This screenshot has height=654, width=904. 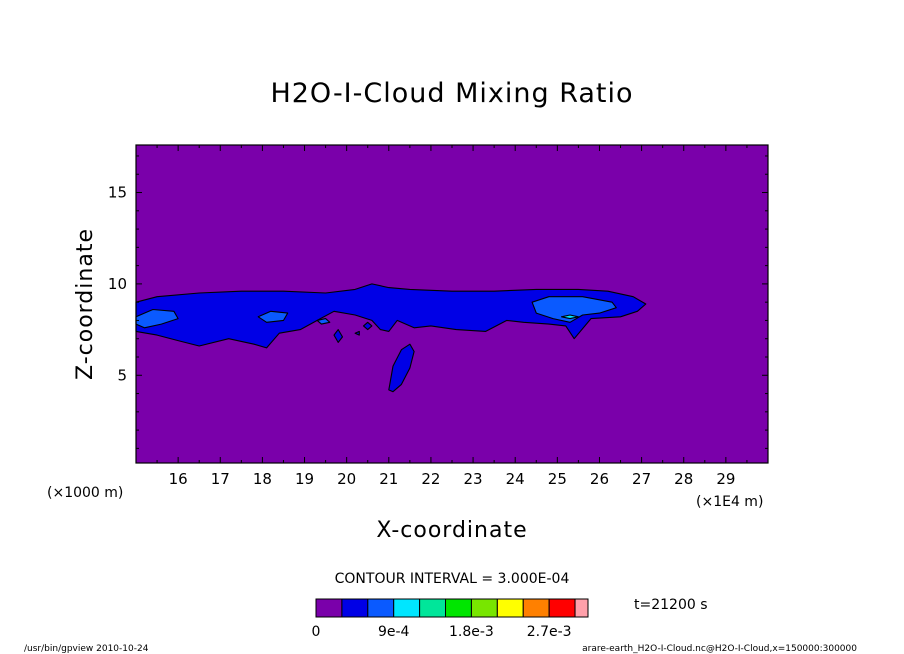 I want to click on x-tick-label: 24, so click(x=515, y=479).